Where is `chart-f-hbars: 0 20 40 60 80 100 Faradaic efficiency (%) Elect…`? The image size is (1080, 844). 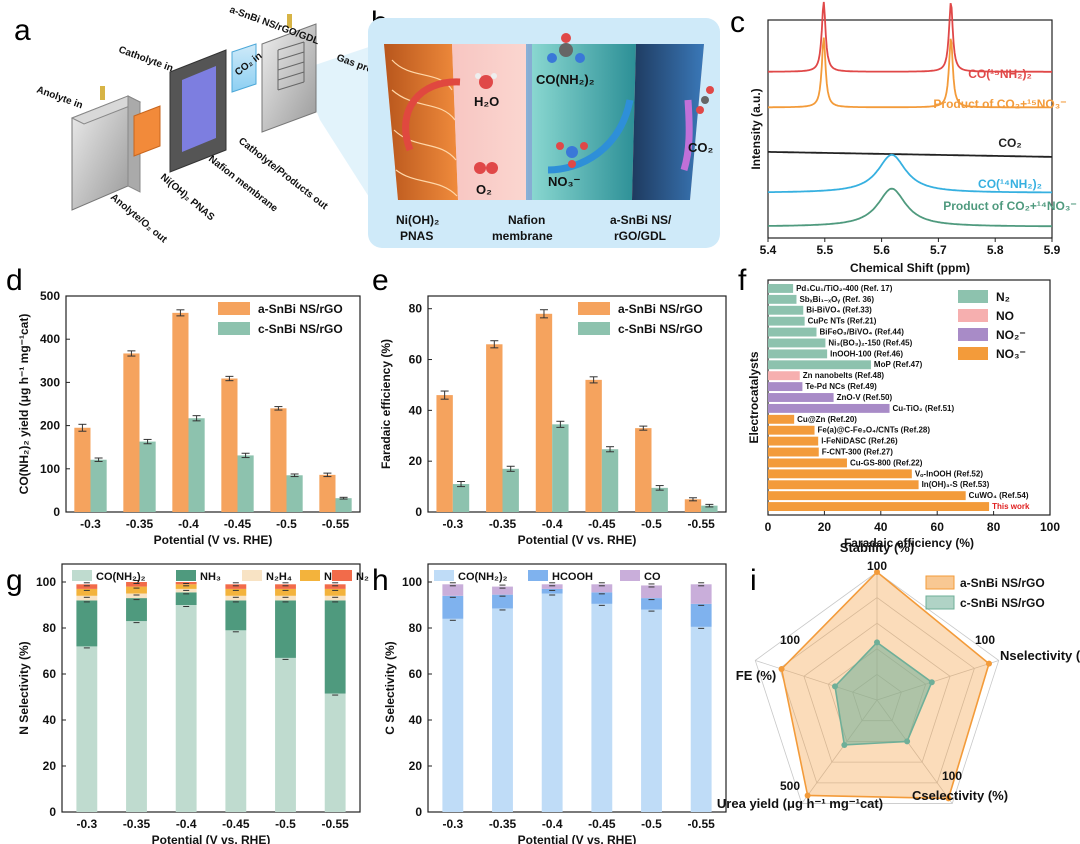
chart-f-hbars: 0 20 40 60 80 100 Faradaic efficiency (%) Elect… is located at coordinates (903, 414).